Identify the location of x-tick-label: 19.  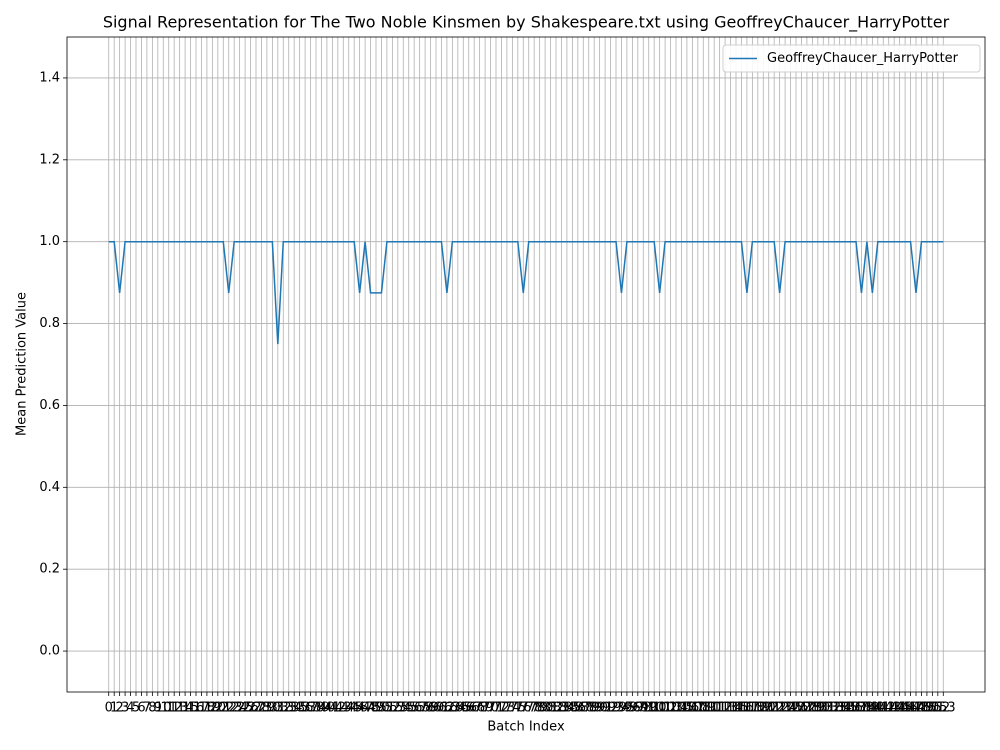
(212, 708).